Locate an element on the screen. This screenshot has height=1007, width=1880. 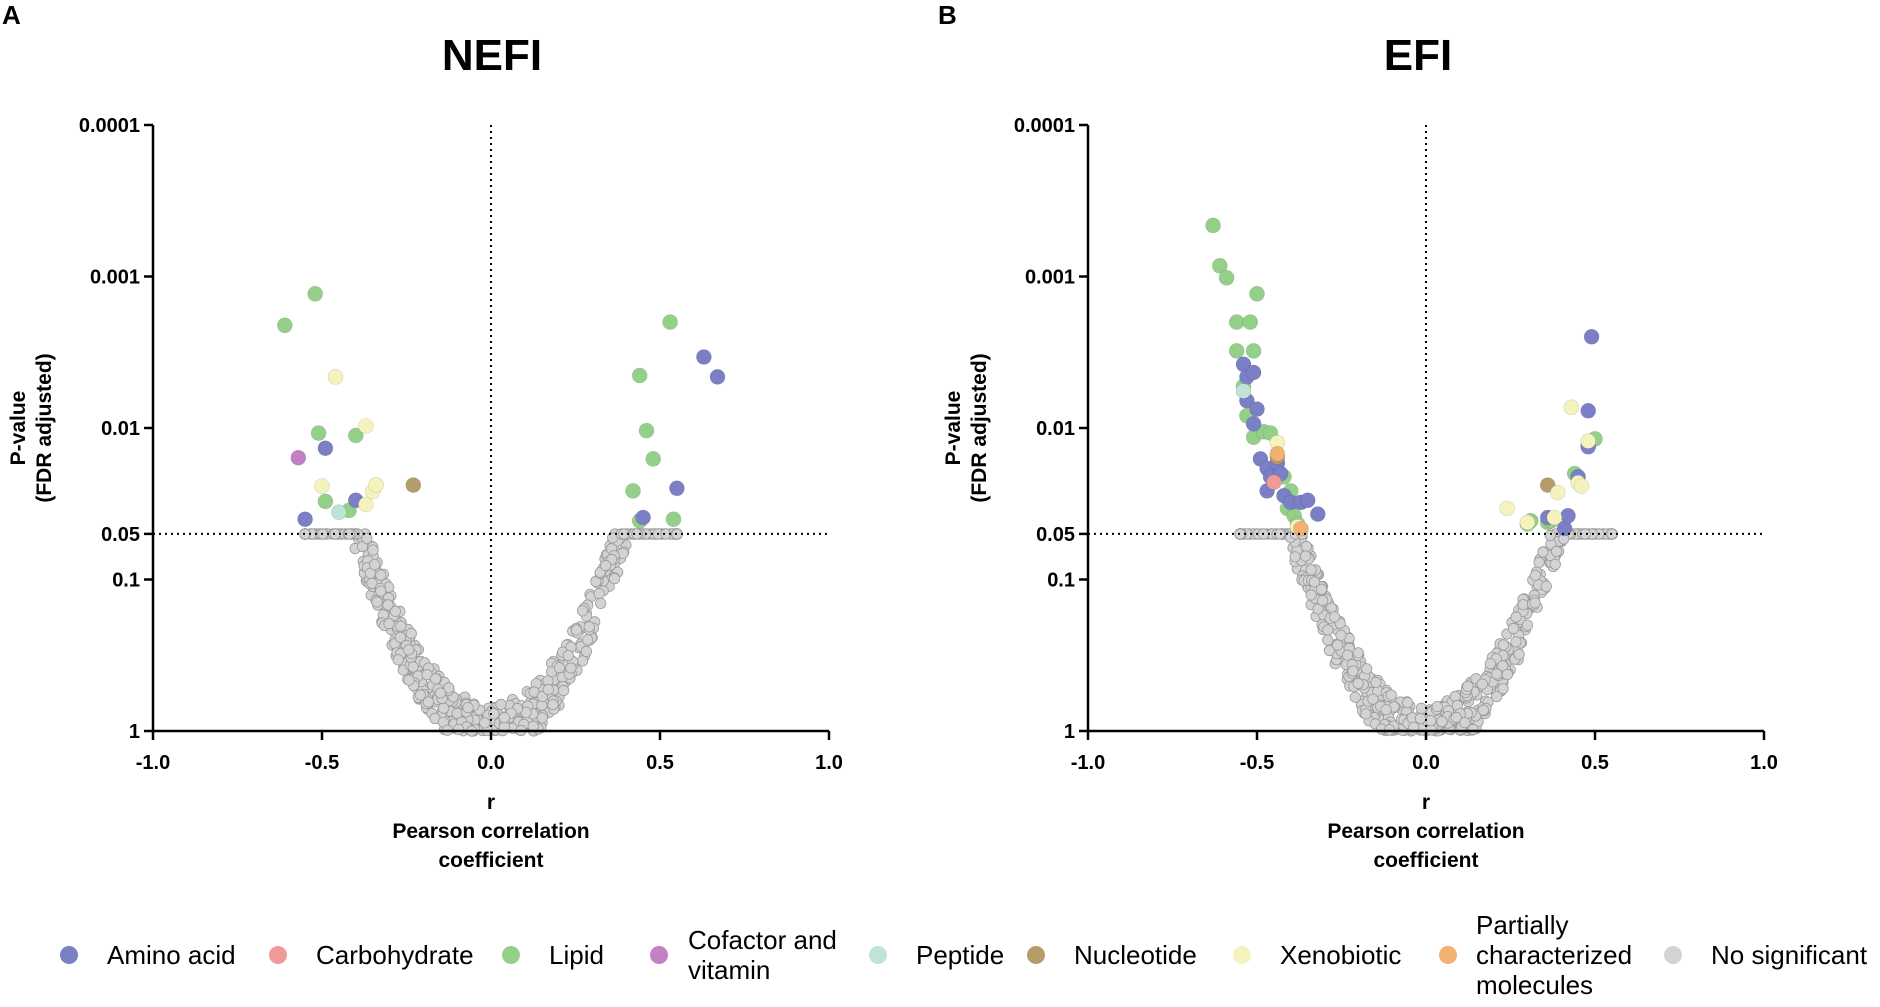
series-amino-acid is located at coordinates (511, 438).